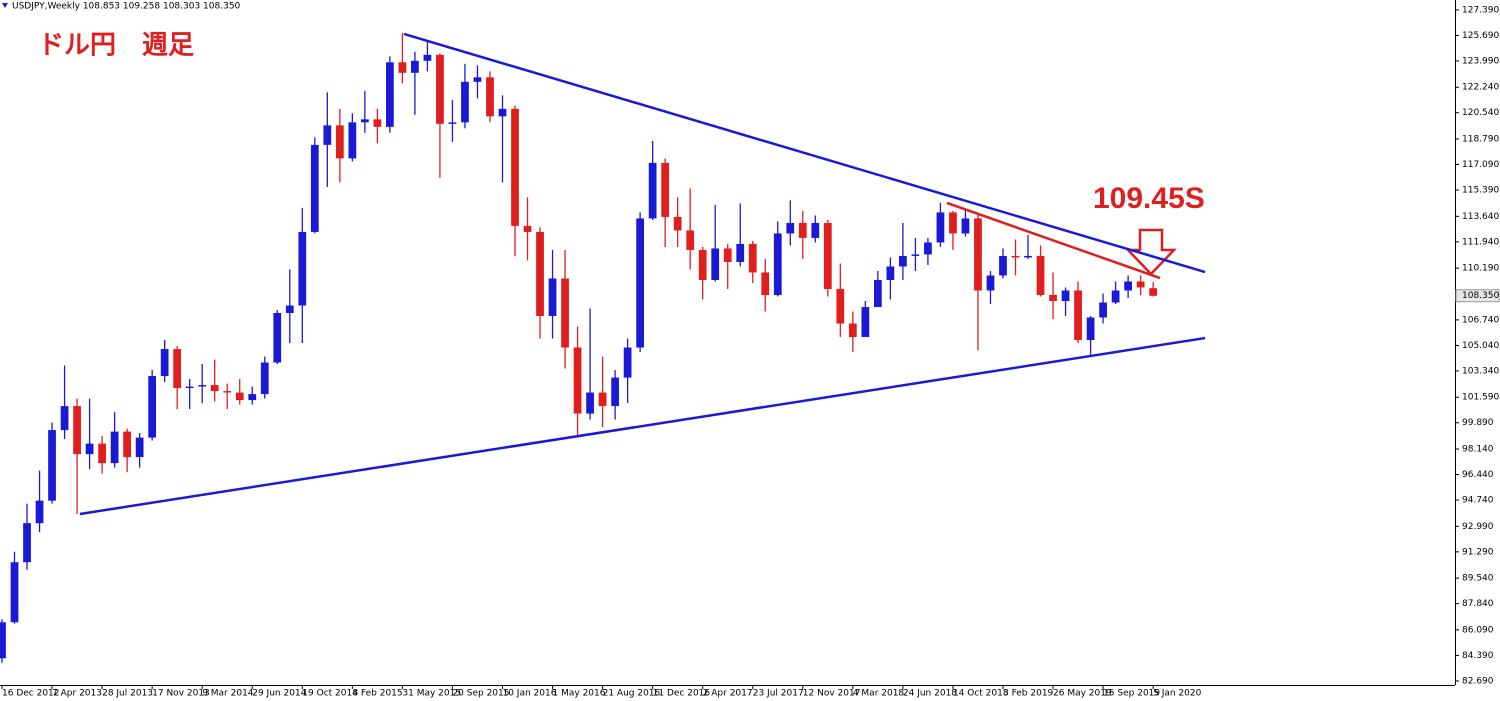 Image resolution: width=1500 pixels, height=701 pixels. Describe the element at coordinates (529, 694) in the screenshot. I see `x-tick-label: 10 Jan 2016` at that location.